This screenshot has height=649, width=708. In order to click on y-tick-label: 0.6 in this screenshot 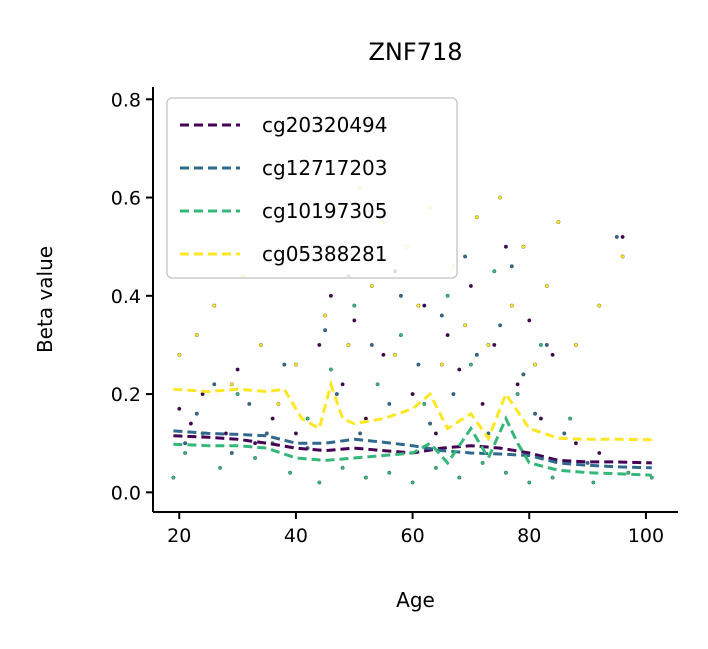, I will do `click(126, 199)`.